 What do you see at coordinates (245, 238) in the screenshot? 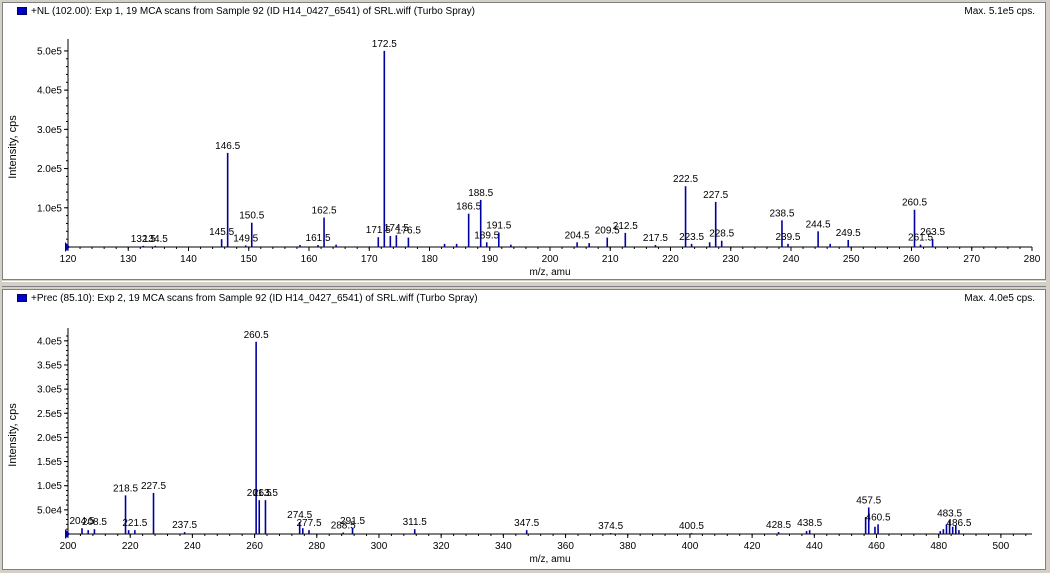
I see `peak-label: 149.5` at bounding box center [245, 238].